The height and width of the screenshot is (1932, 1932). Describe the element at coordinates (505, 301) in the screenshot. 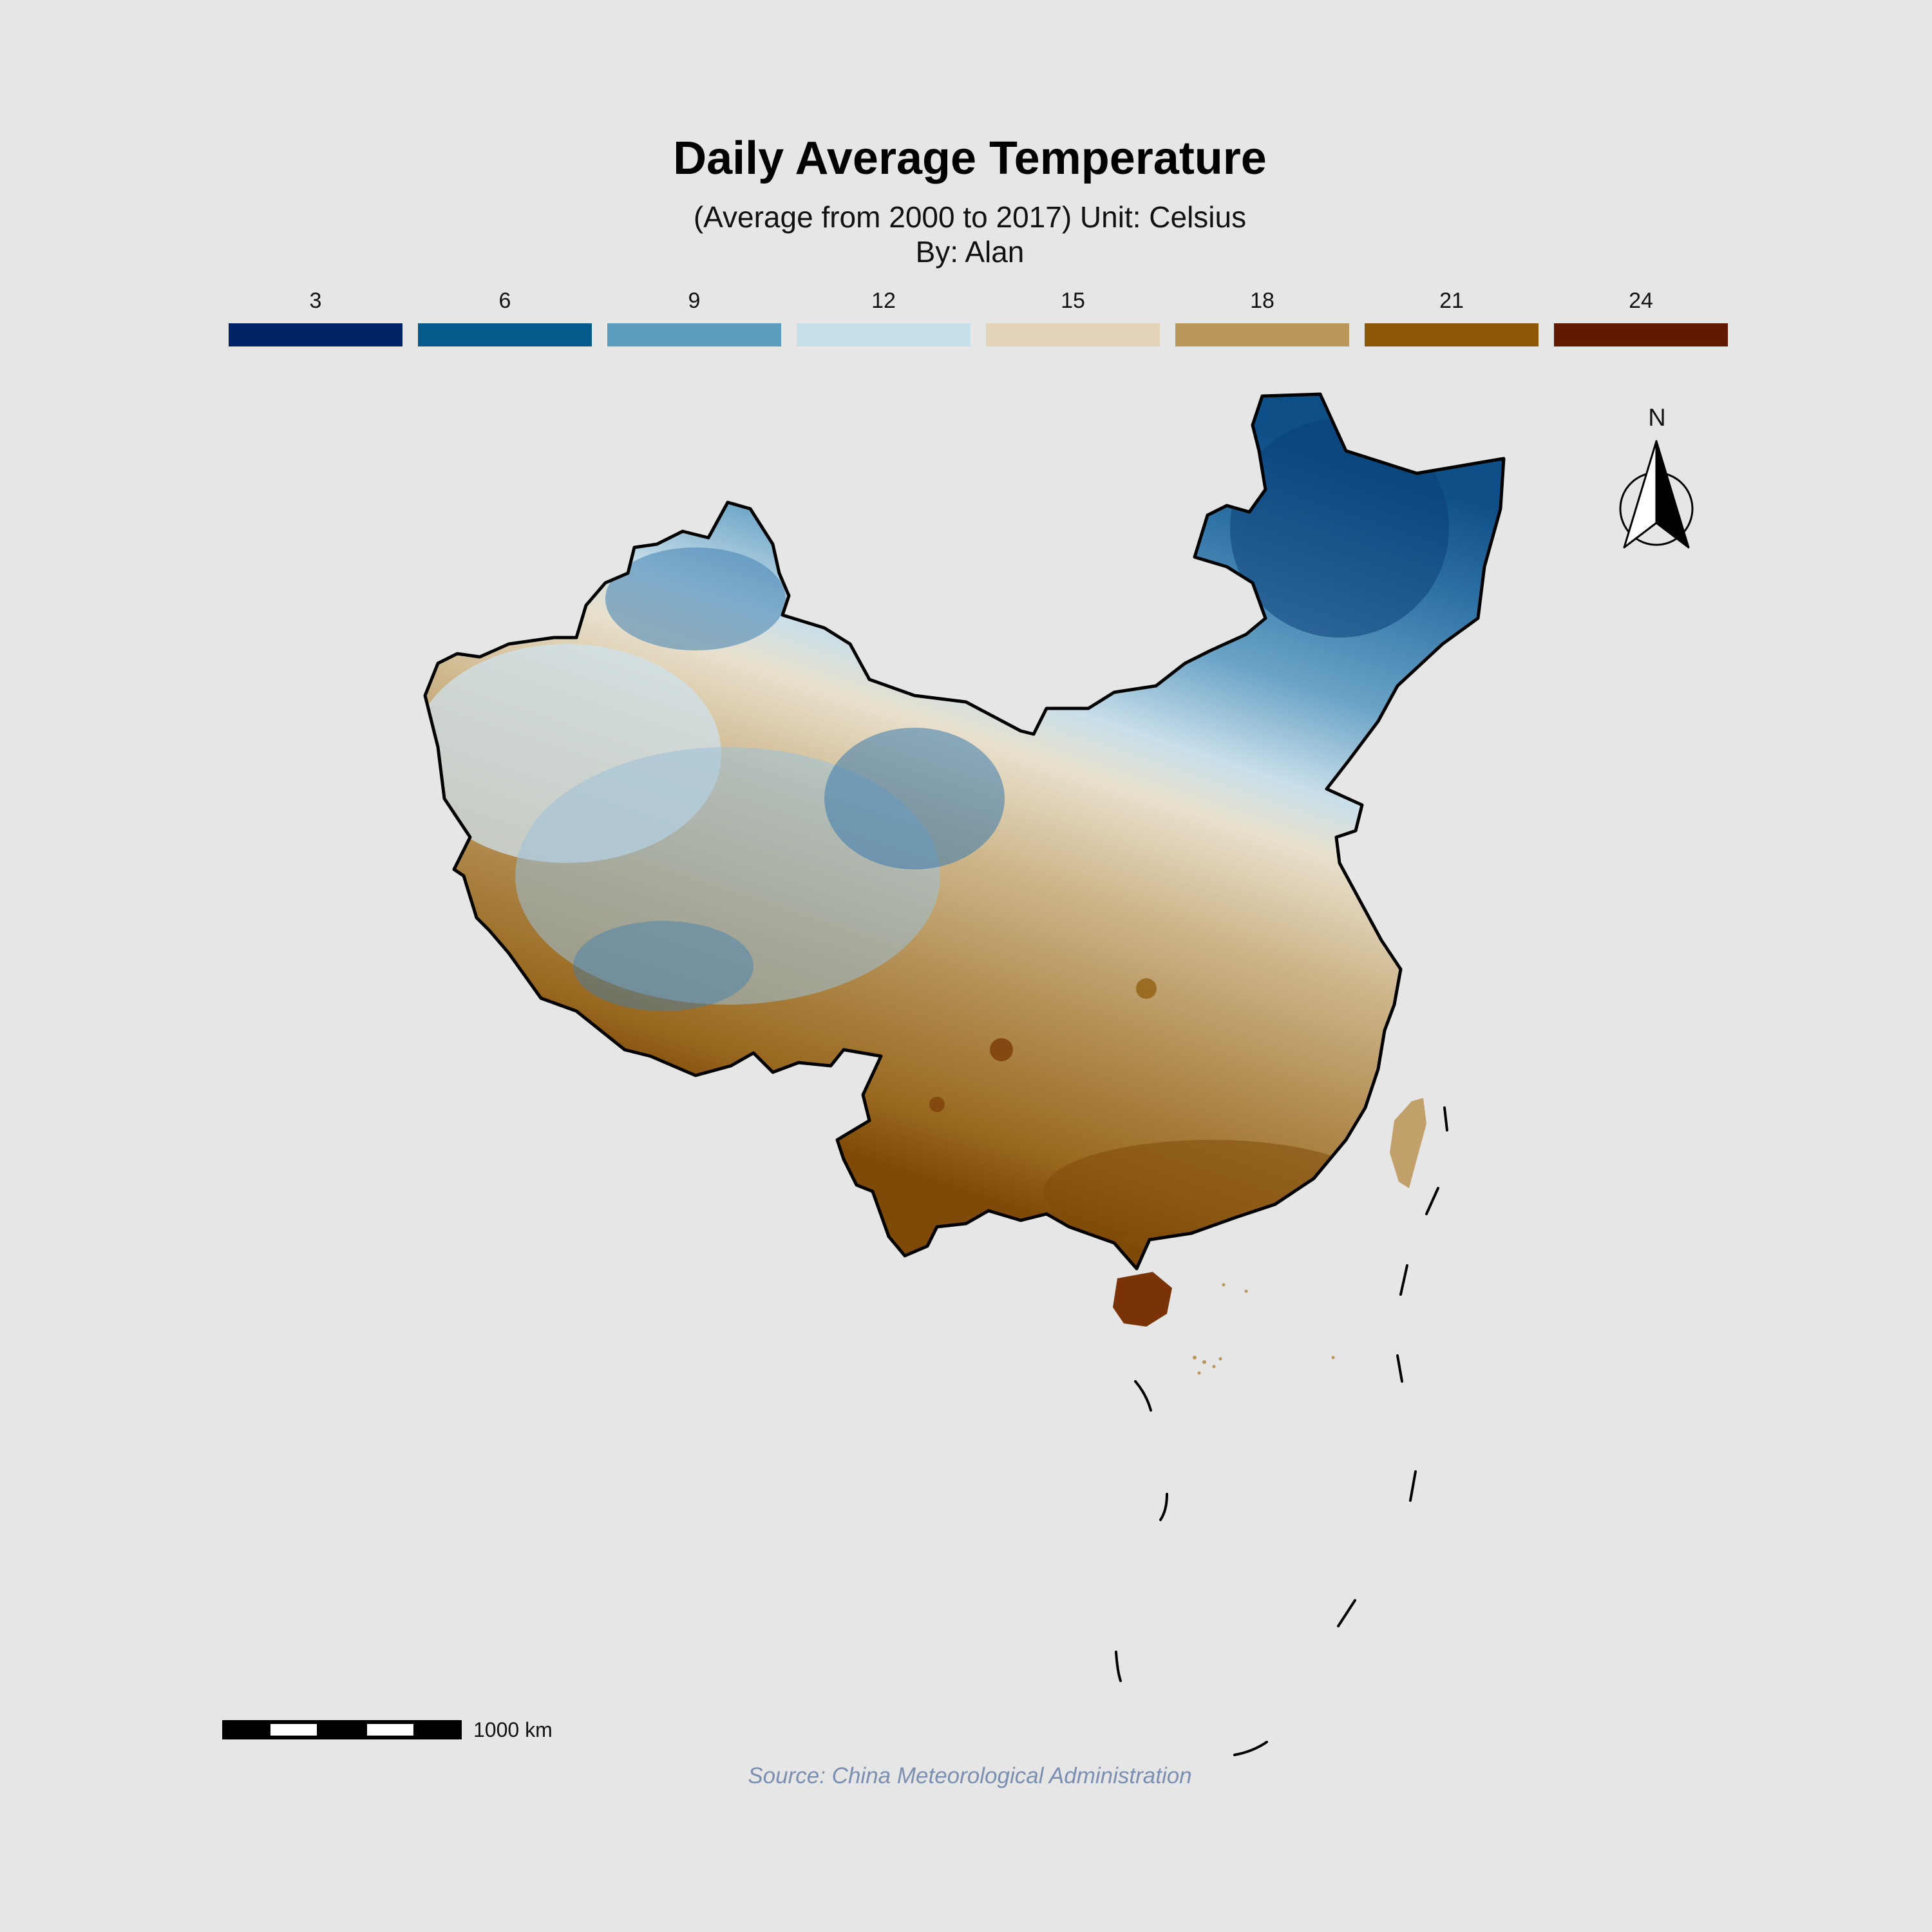

I see `legend-label: 6` at that location.